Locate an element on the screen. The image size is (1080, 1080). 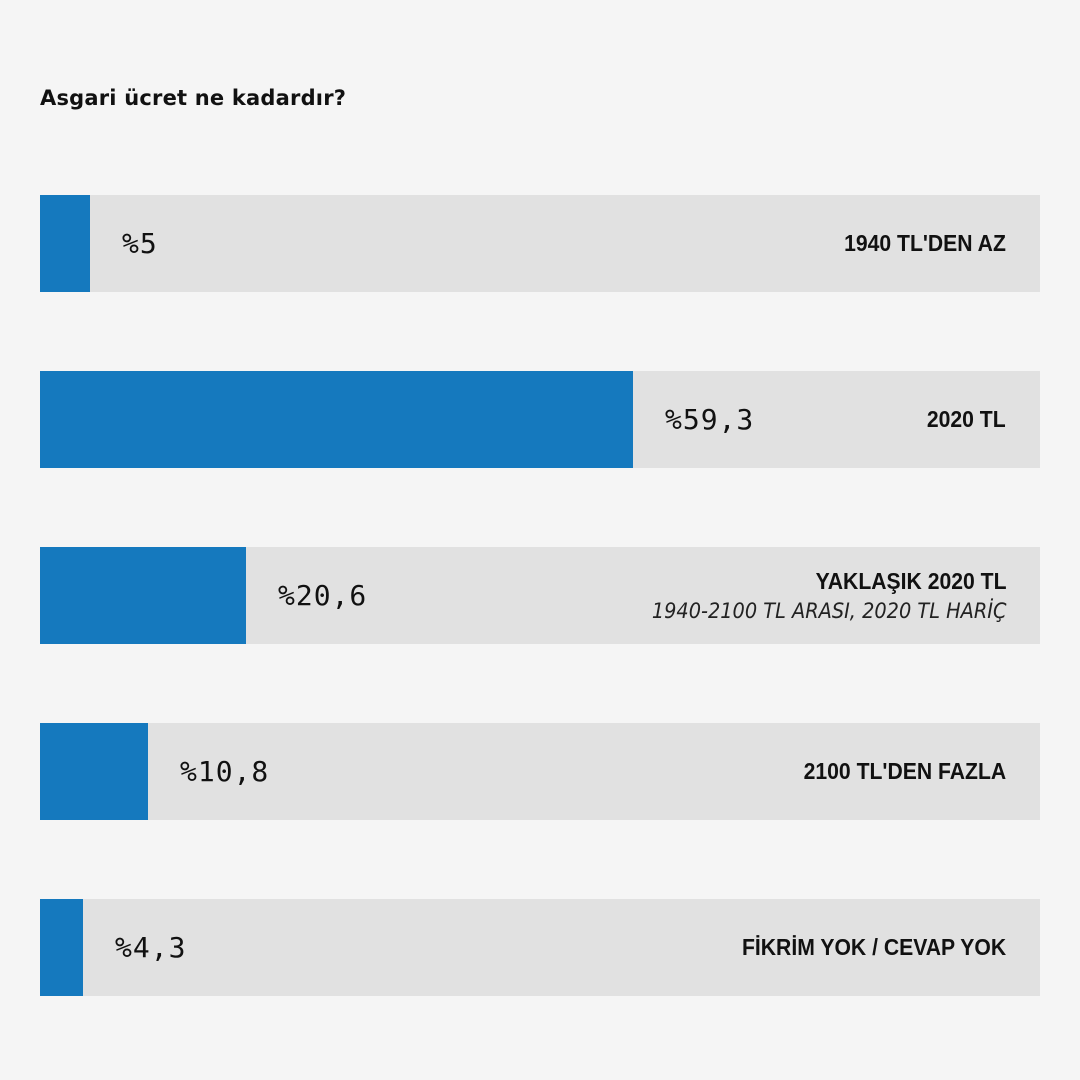
bar-category: 1940 TL'DEN AZ is located at coordinates (918, 243).